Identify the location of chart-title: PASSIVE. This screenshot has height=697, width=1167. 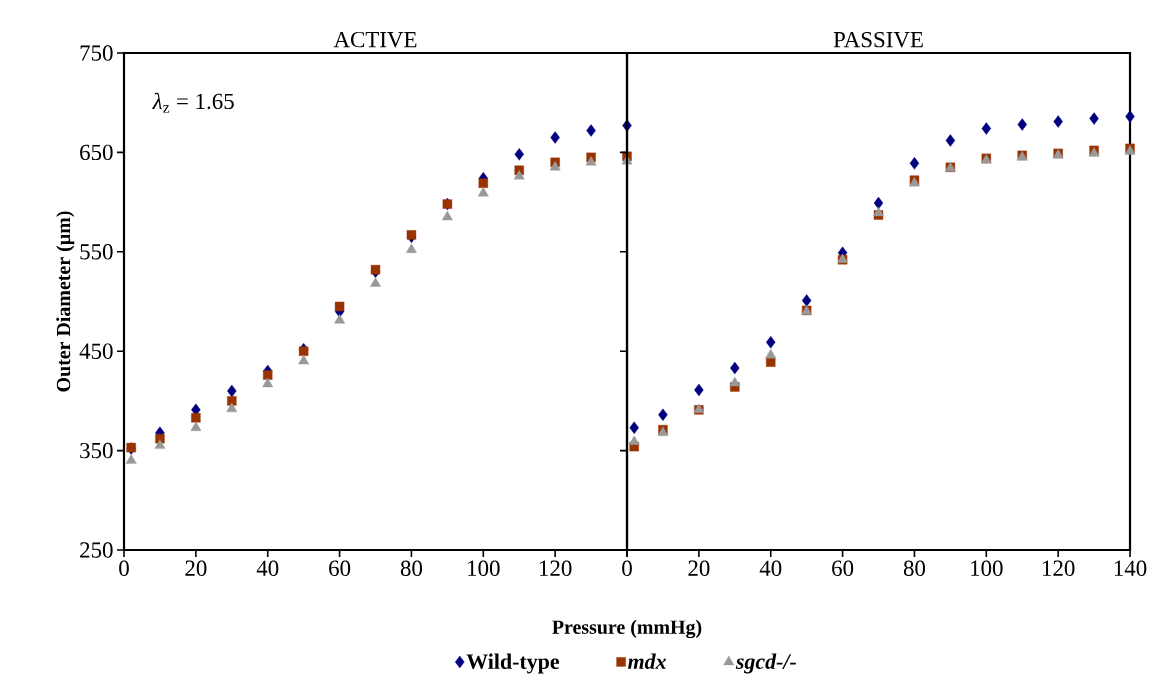
(878, 39).